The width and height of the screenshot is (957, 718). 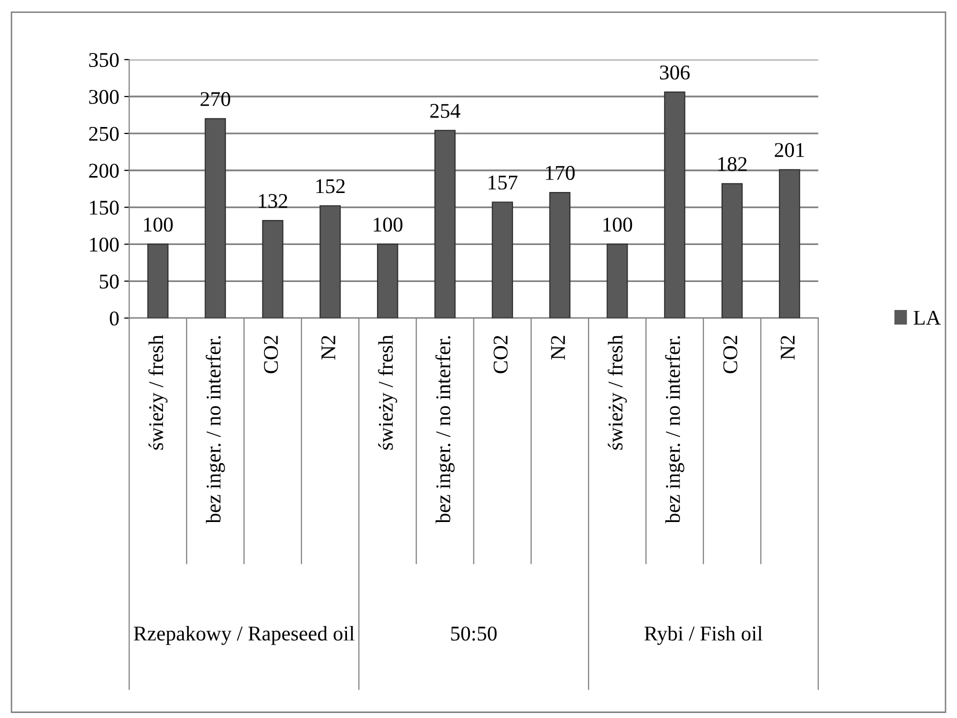 What do you see at coordinates (732, 164) in the screenshot?
I see `data-label: 182` at bounding box center [732, 164].